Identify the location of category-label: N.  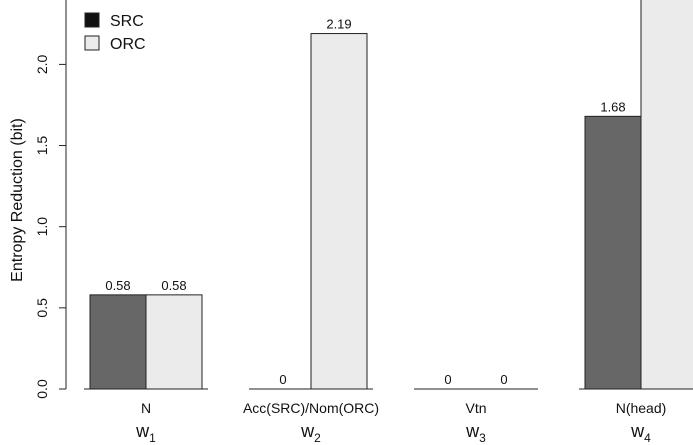
(146, 408).